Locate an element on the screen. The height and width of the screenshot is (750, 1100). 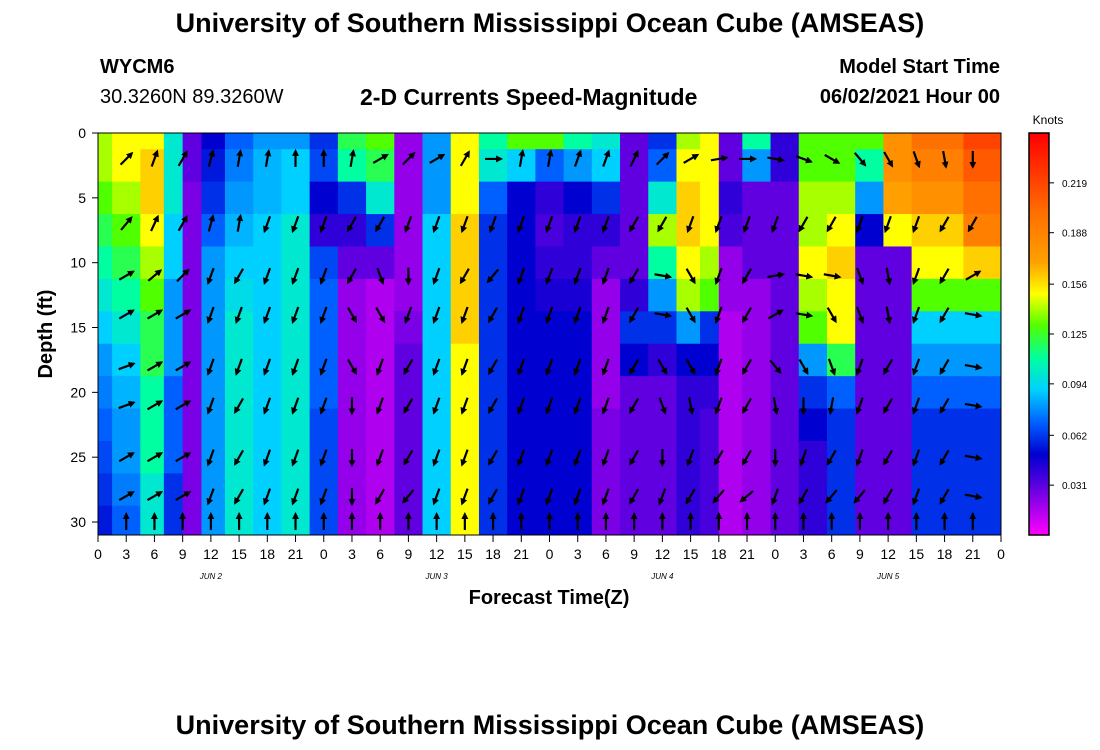
colorbar-tick-label: 0.094 is located at coordinates (1074, 385).